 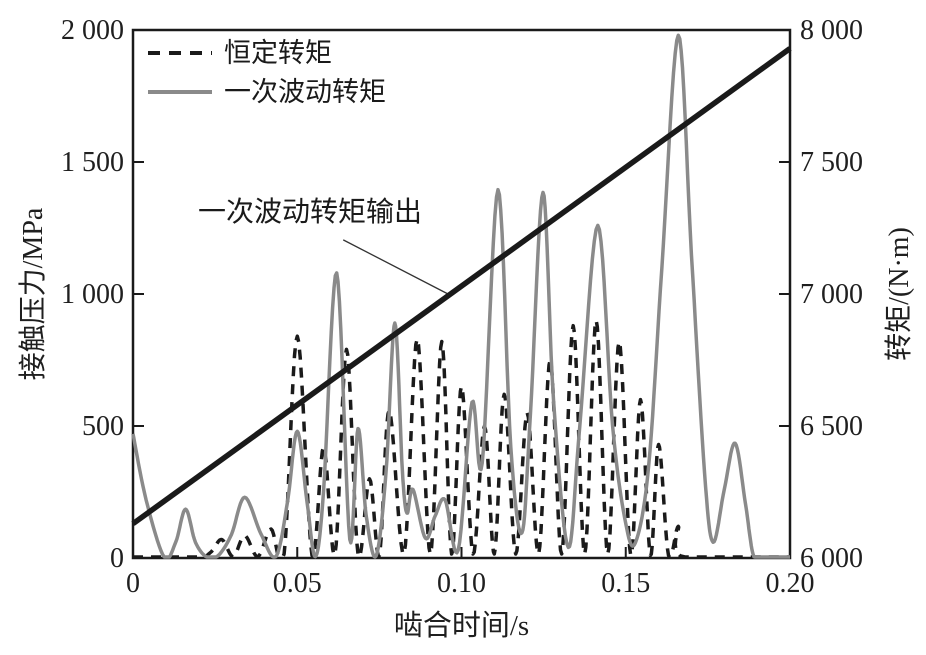 I want to click on svg-text: 7 500, so click(x=831, y=162).